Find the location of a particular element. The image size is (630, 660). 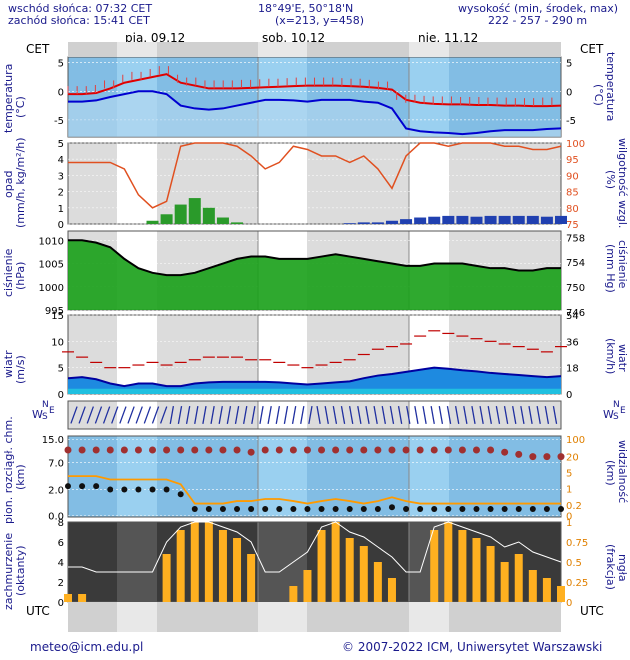

tz-left-bottom: UTC is located at coordinates (38, 611).